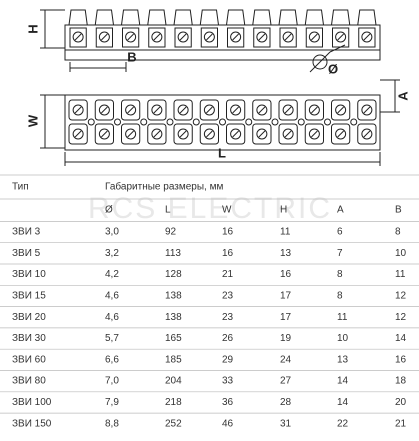 This screenshot has width=419, height=441. Describe the element at coordinates (333, 68) in the screenshot. I see `dimension-label: Ø` at that location.